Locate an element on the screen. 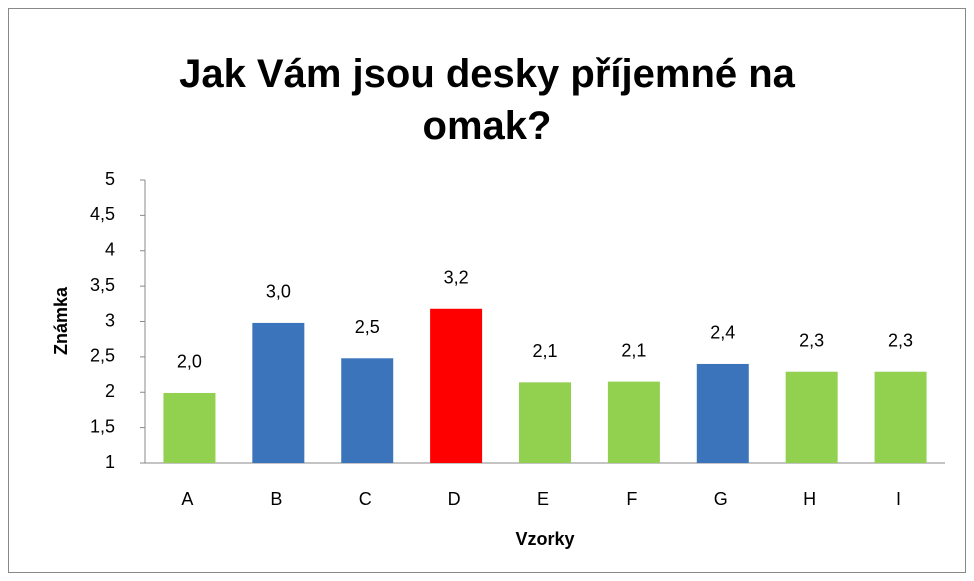  value-label: 3,2 is located at coordinates (456, 278).